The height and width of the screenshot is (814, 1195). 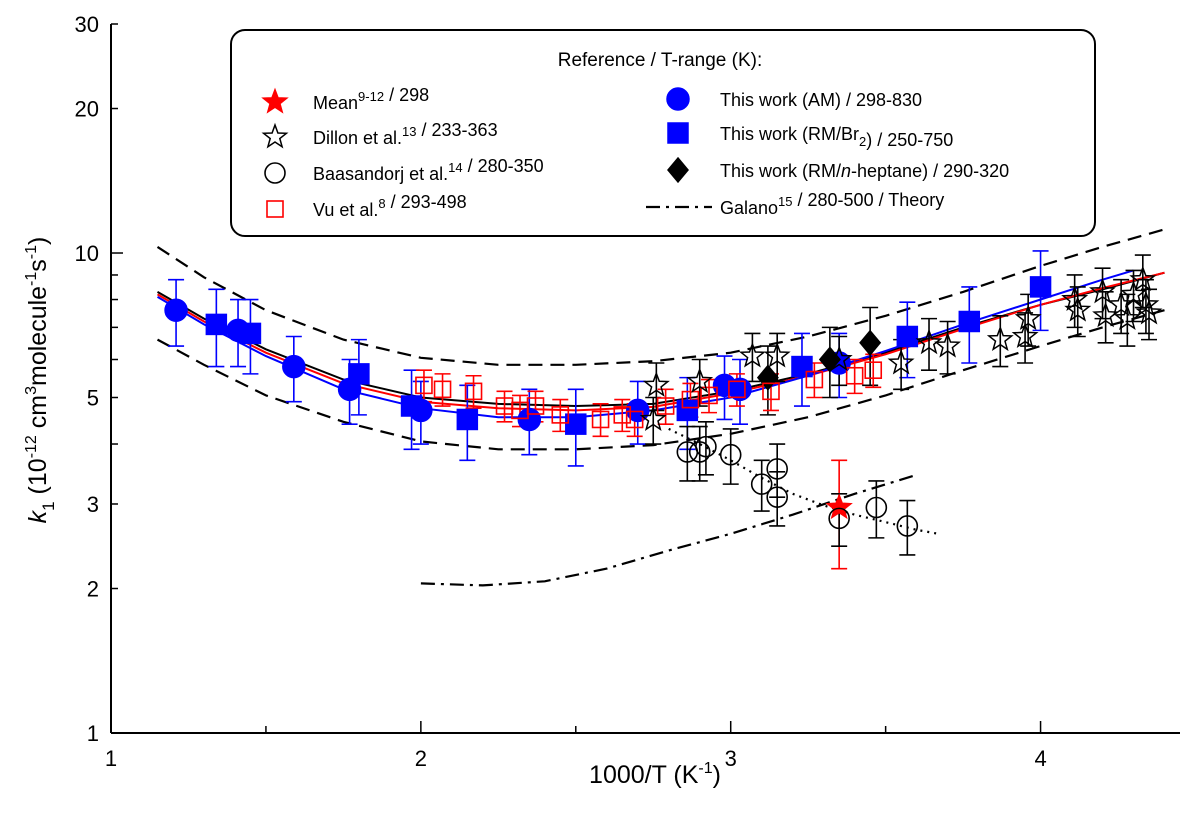 What do you see at coordinates (803, 481) in the screenshot?
I see `curve-baas_fit` at bounding box center [803, 481].